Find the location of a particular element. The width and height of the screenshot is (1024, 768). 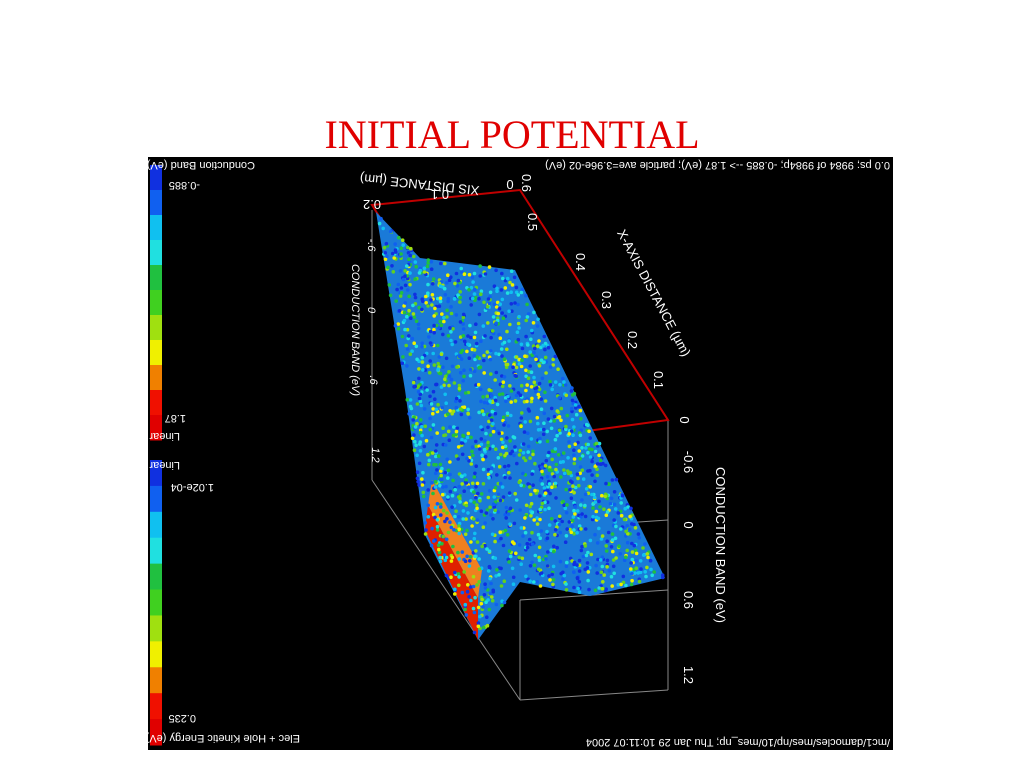

colorbar-step is located at coordinates (156, 178).